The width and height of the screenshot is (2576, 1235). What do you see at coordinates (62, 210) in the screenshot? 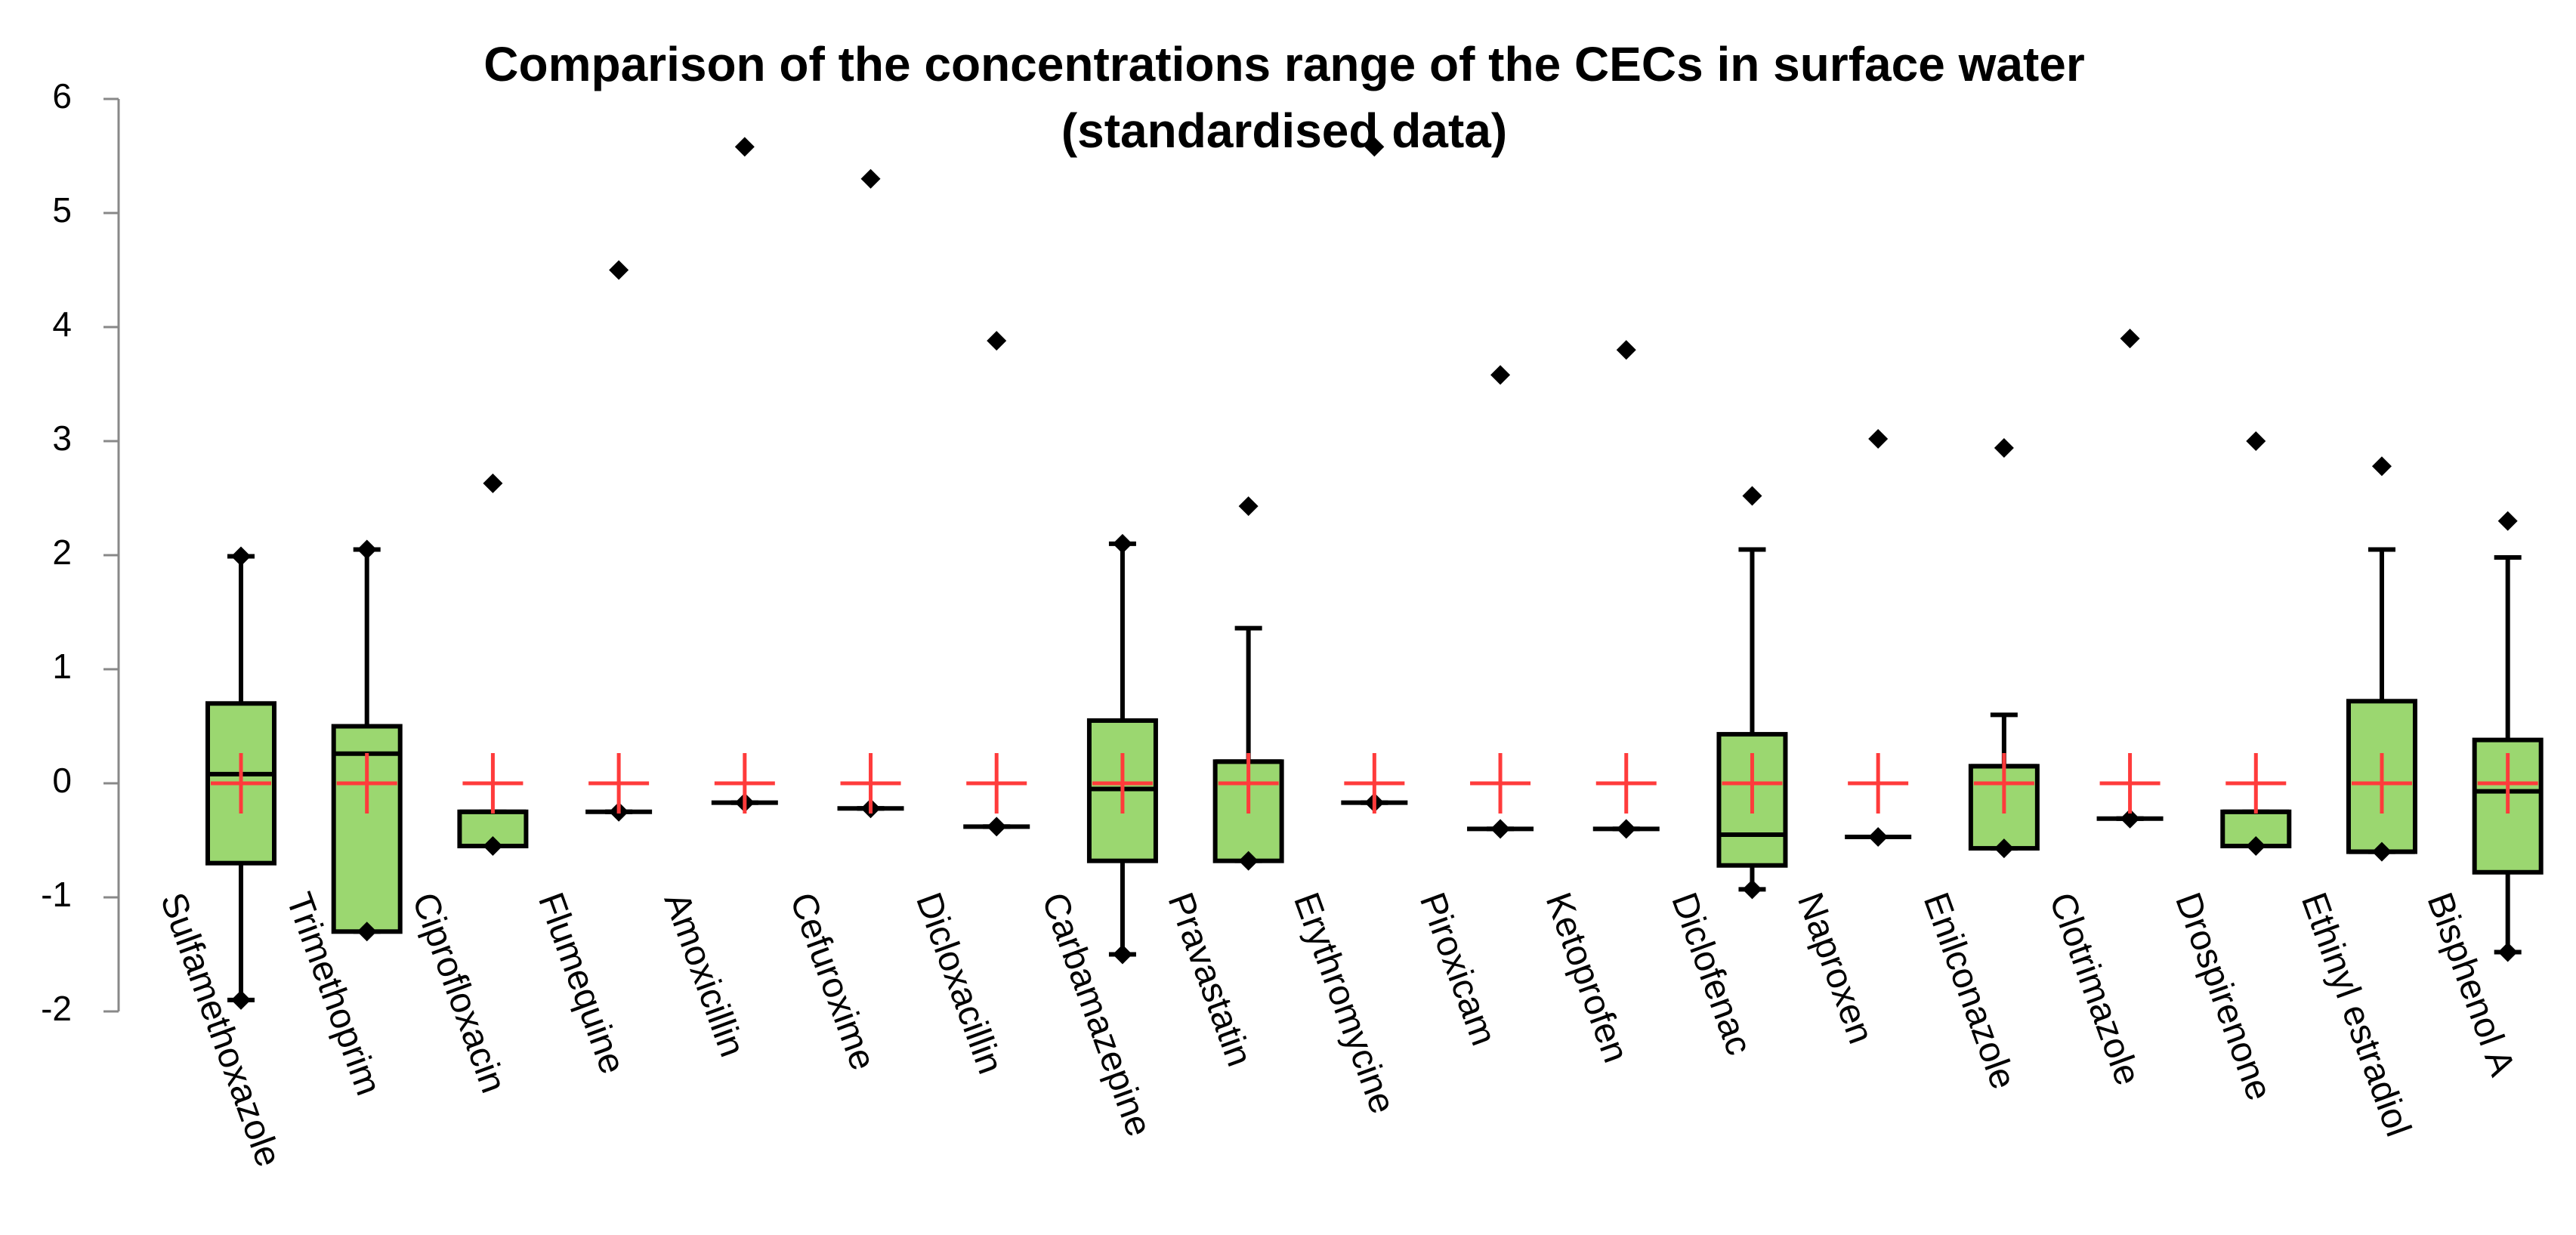
I see `y-tick-label: 5` at bounding box center [62, 210].